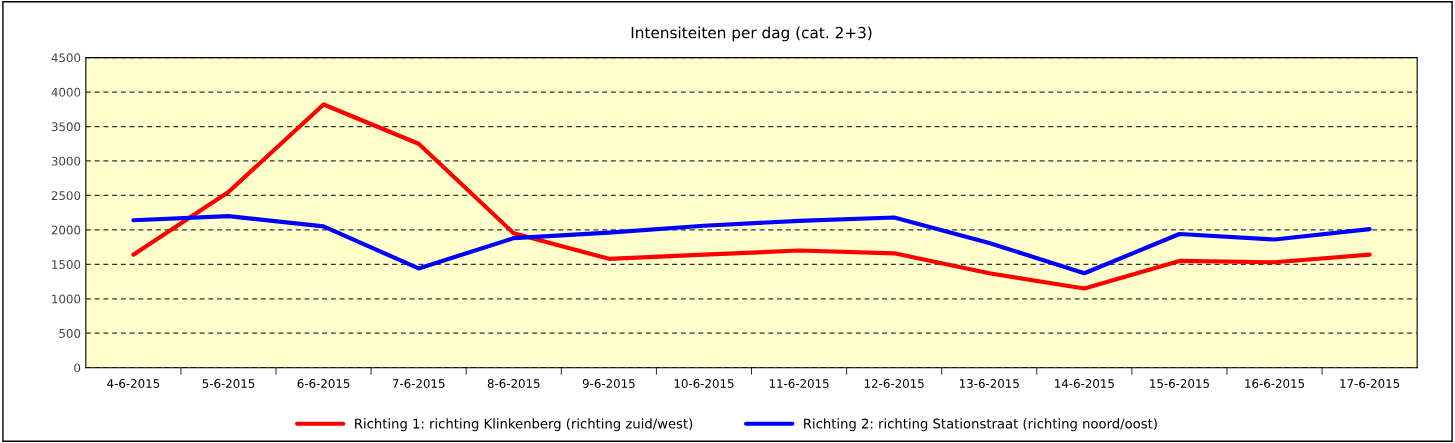  I want to click on legend-label: Richting 1: richting Klinkenberg (richting zuid/west), so click(524, 425).